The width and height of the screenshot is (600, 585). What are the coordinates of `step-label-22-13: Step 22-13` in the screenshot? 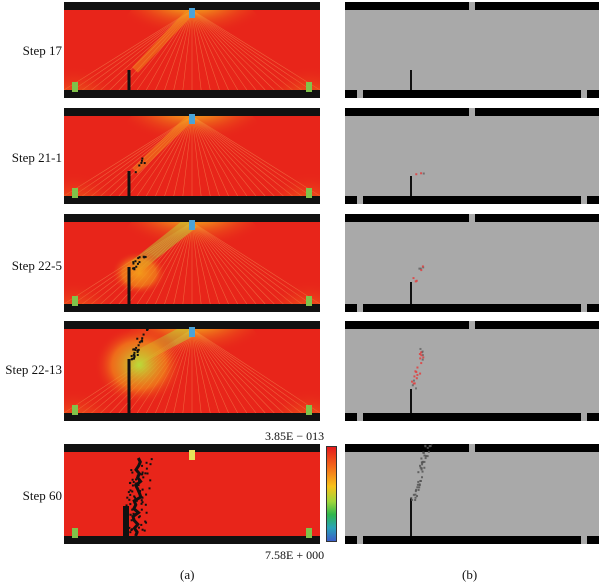 It's located at (33, 369).